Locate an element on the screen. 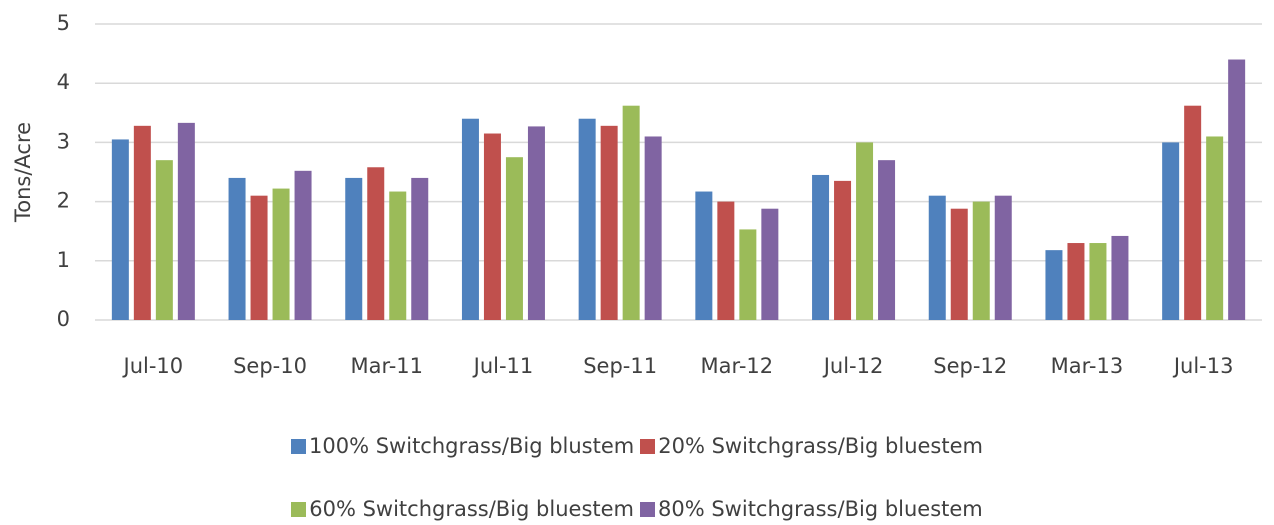 The image size is (1274, 525). x-tick-label: Sep-11 is located at coordinates (620, 366).